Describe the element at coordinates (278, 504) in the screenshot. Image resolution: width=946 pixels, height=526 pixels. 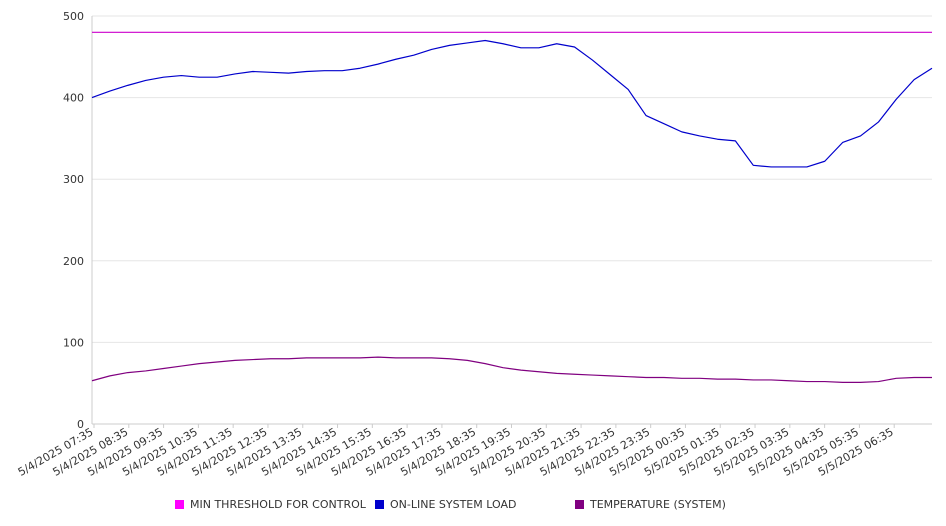
I see `legend-label-min-threshold: MIN THRESHOLD FOR CONTROL` at that location.